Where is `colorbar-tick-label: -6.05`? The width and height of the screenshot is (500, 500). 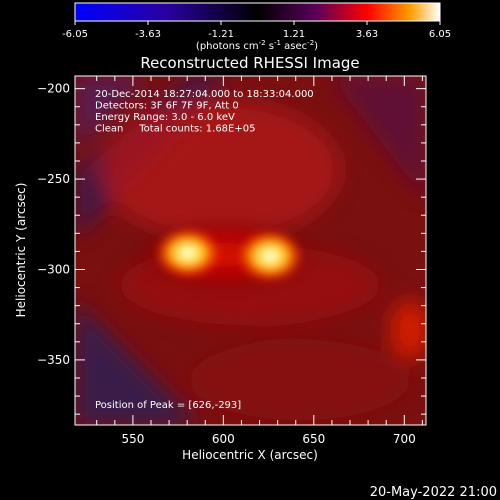
colorbar-tick-label: -6.05 is located at coordinates (75, 34).